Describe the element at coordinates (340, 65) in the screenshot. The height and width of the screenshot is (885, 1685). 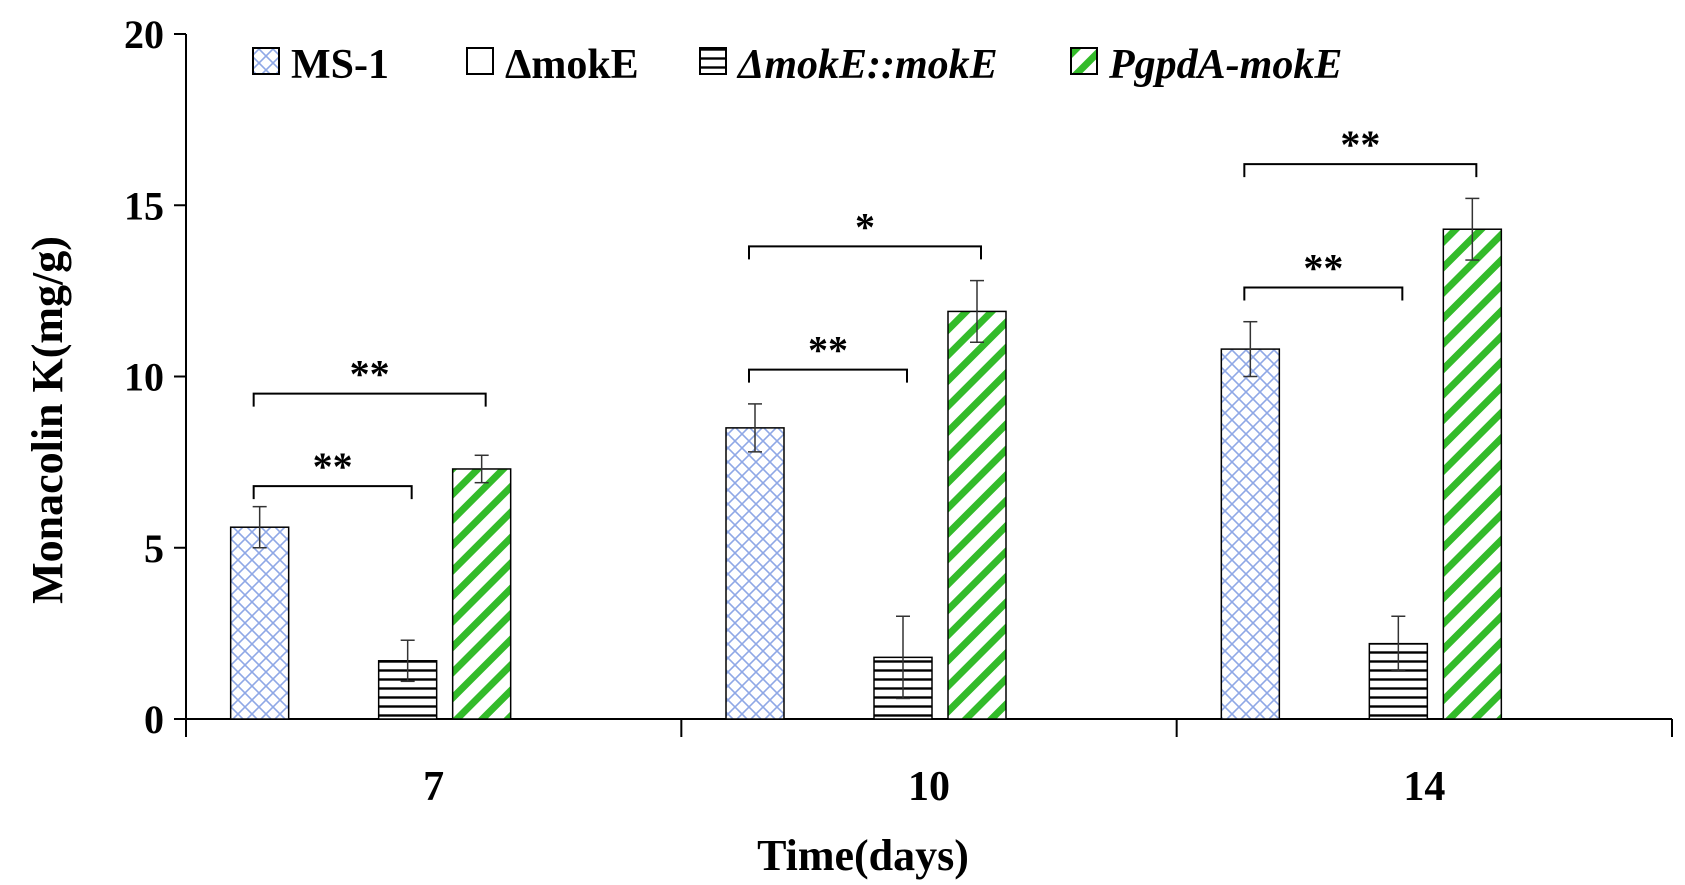
I see `legend-label: MS-1` at that location.